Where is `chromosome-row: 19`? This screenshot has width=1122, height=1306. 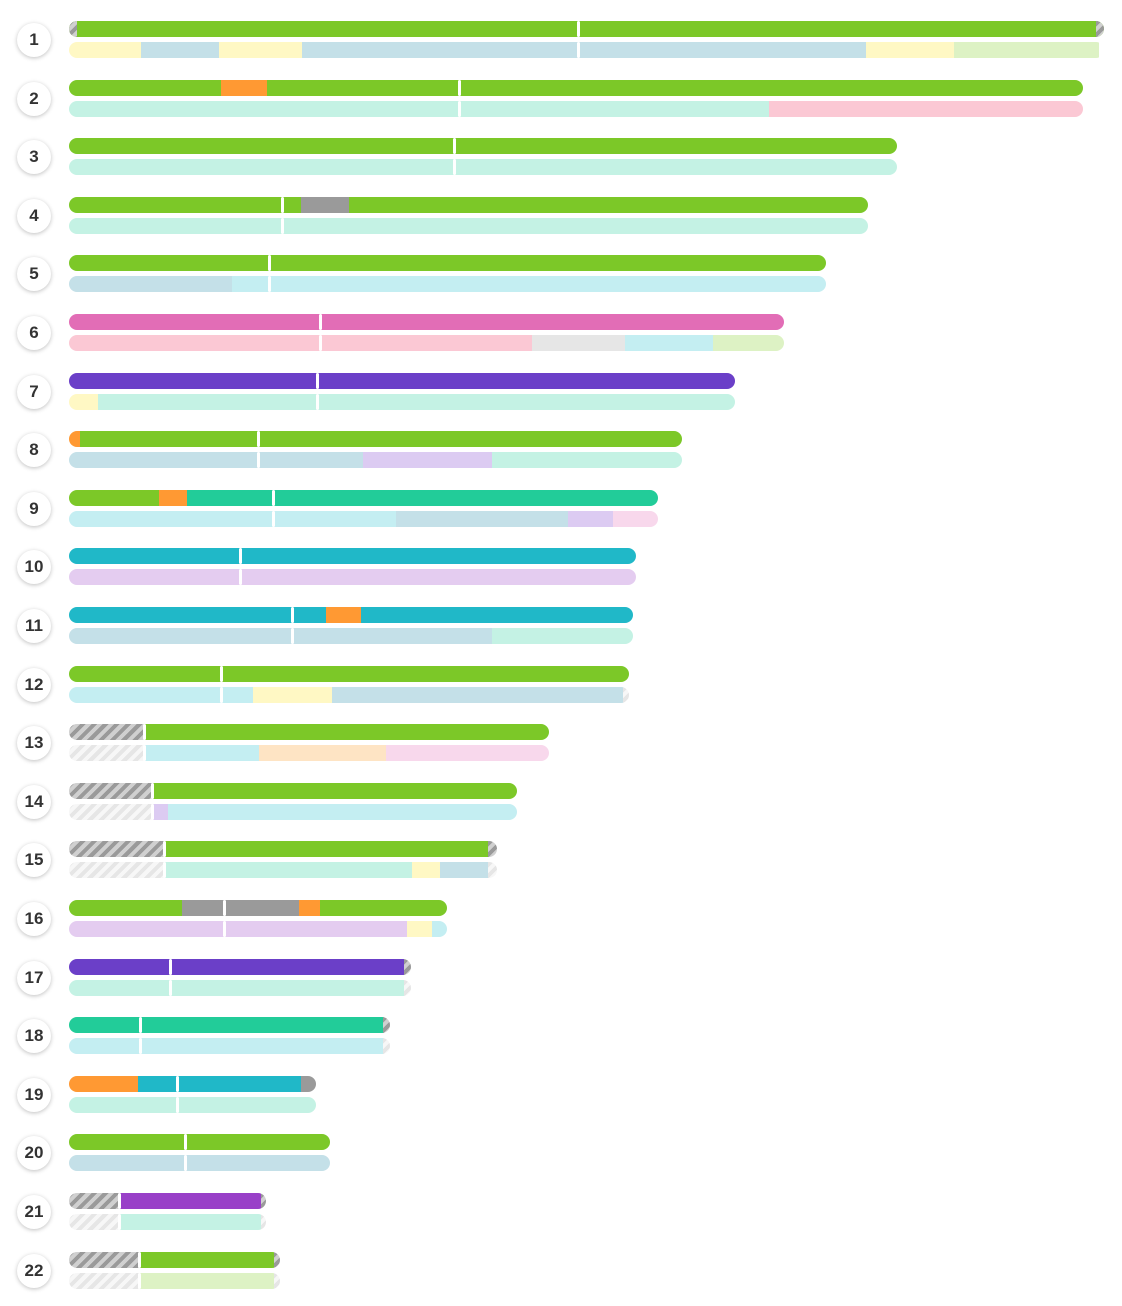
chromosome-row: 19 is located at coordinates (561, 1095).